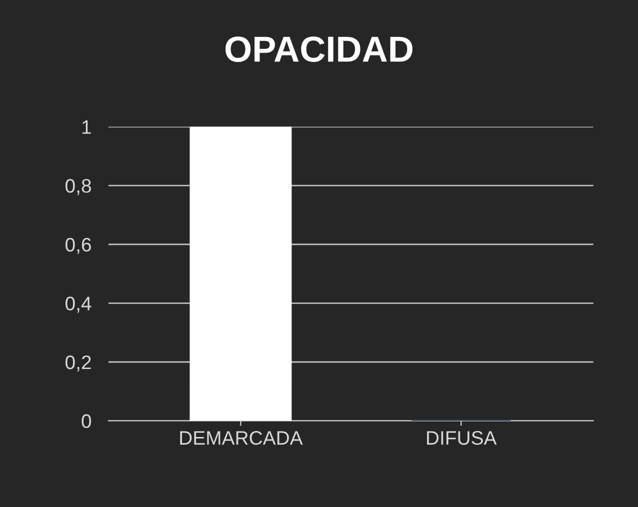  What do you see at coordinates (241, 438) in the screenshot?
I see `x-tick-label: DEMARCADA` at bounding box center [241, 438].